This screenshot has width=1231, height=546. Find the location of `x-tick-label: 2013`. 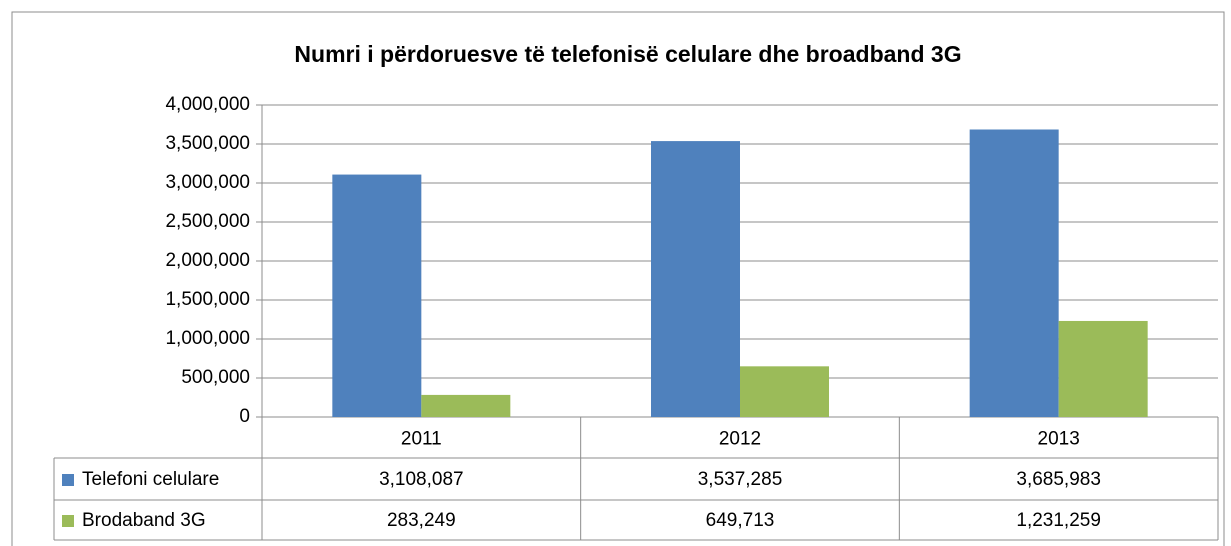

x-tick-label: 2013 is located at coordinates (1059, 439).